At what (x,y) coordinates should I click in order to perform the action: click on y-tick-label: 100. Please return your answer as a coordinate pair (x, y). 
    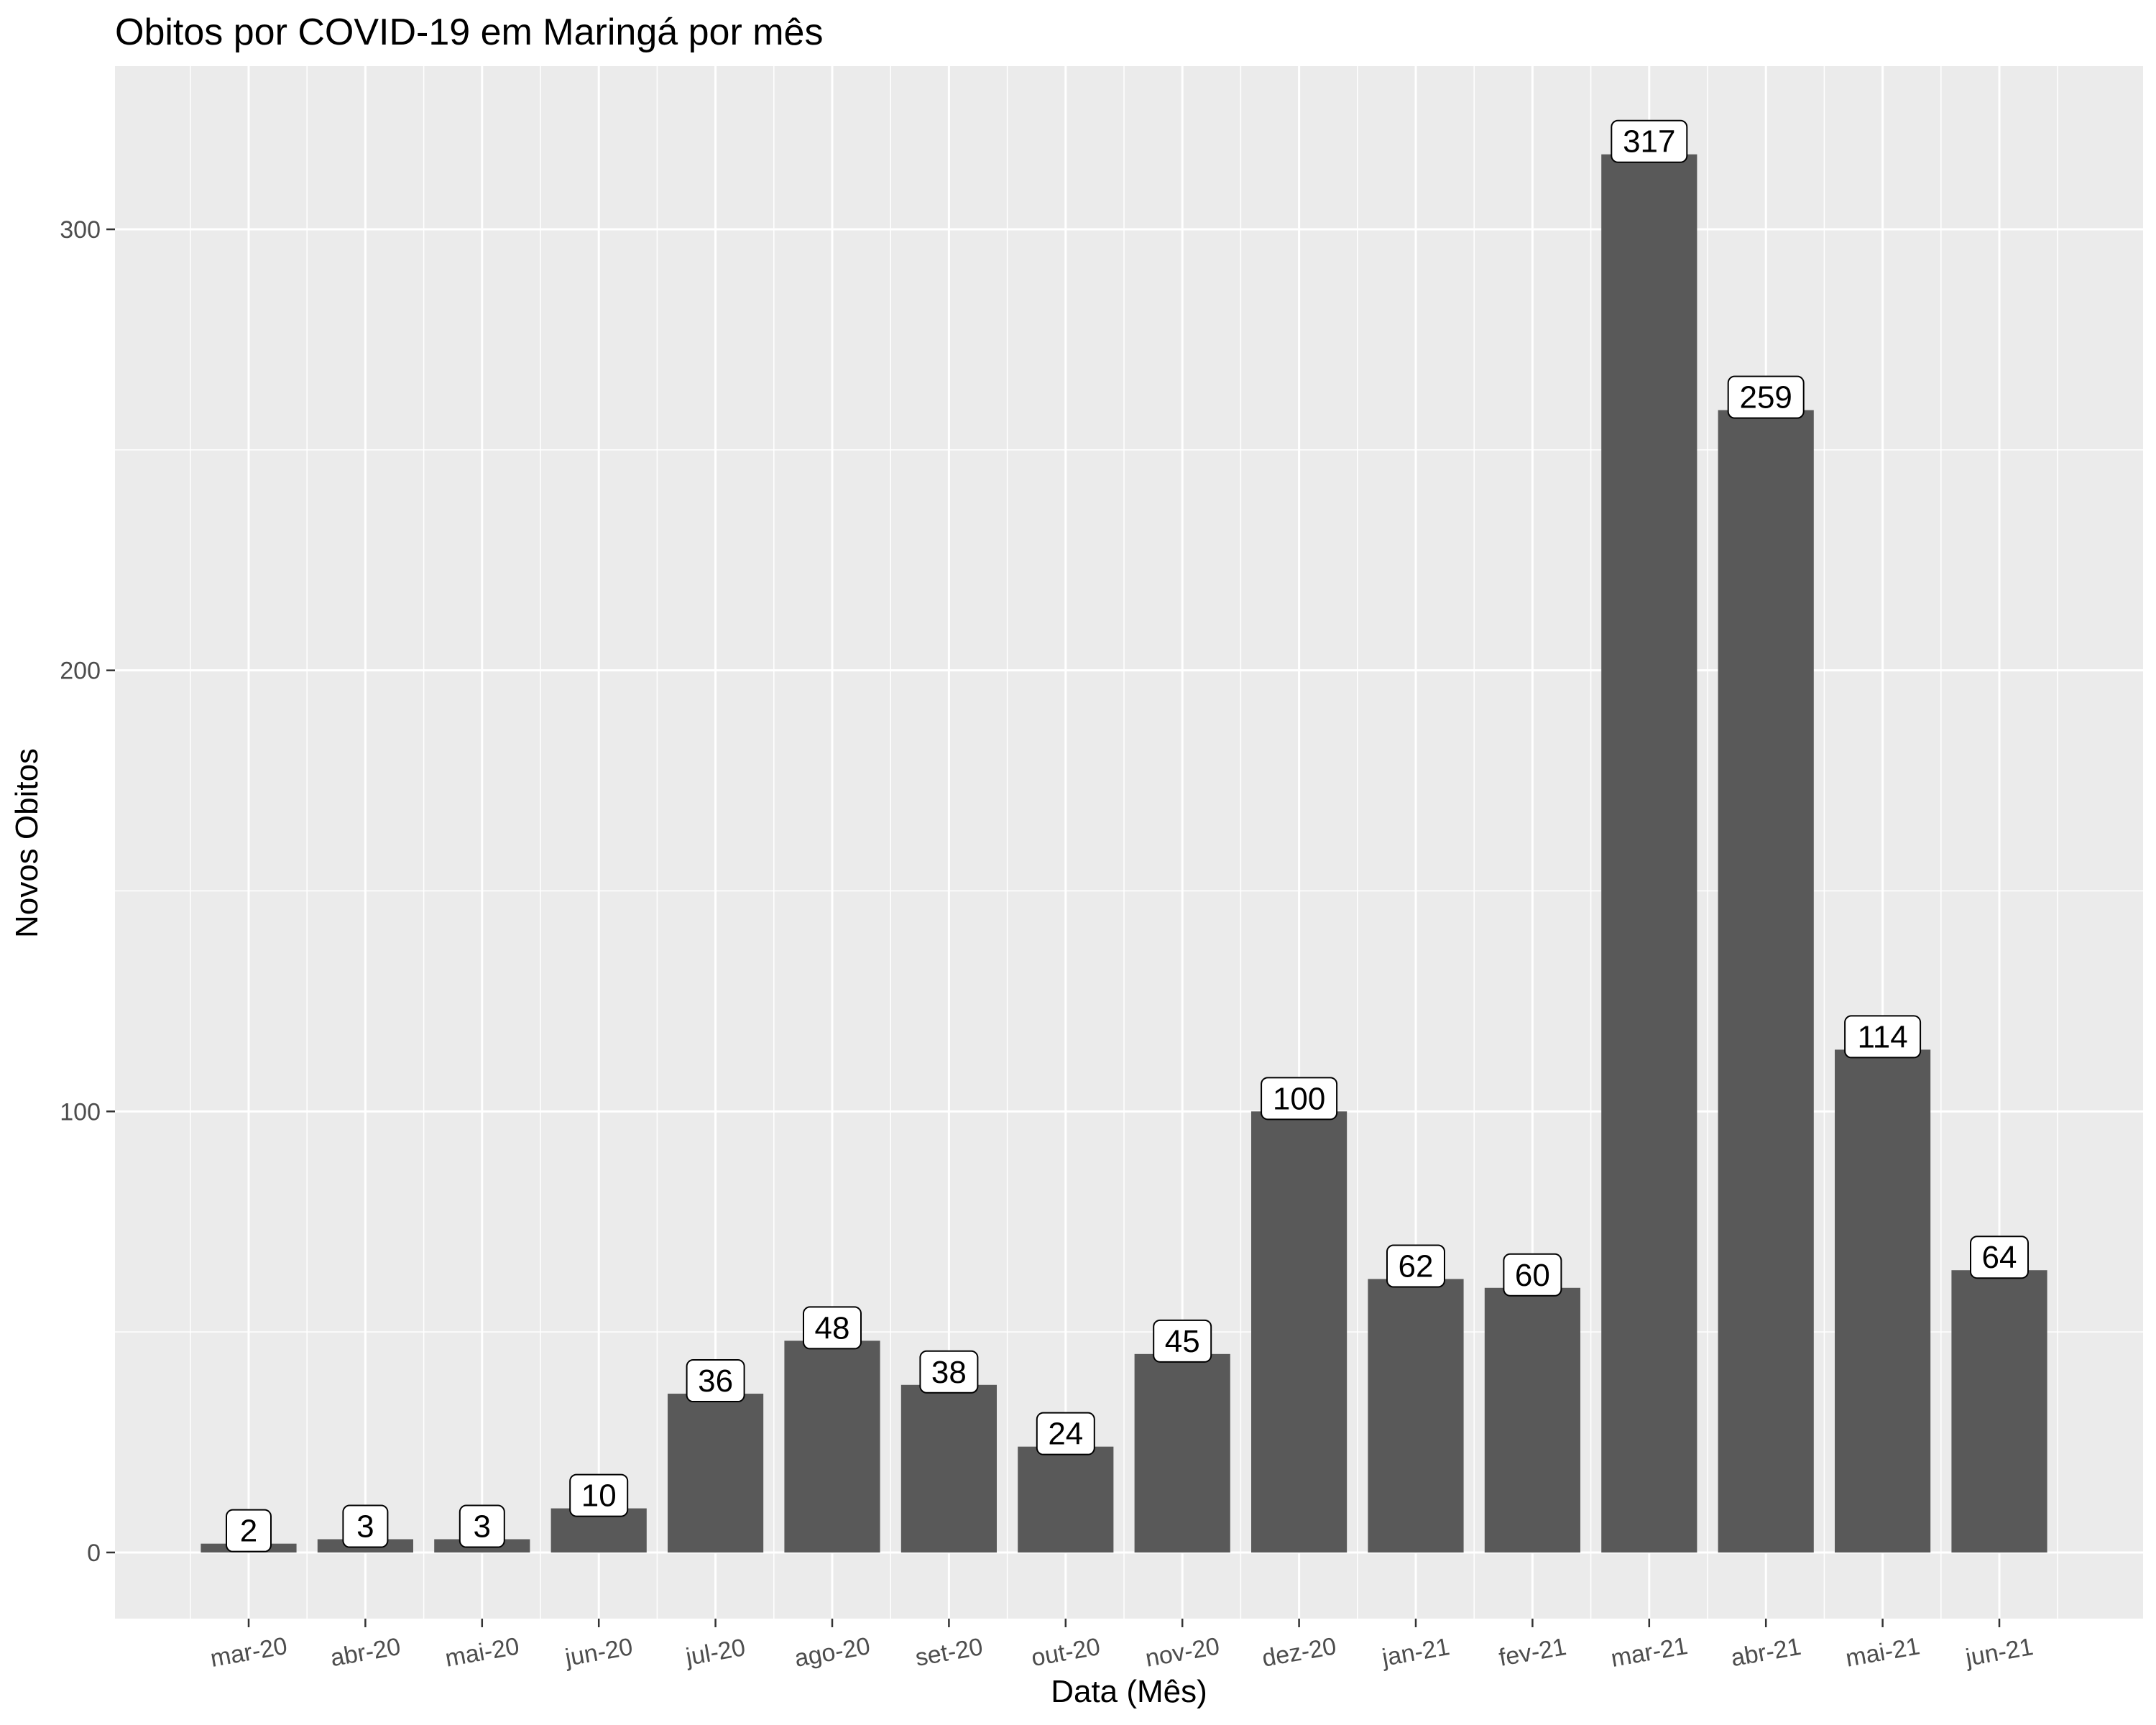
    Looking at the image, I should click on (80, 1112).